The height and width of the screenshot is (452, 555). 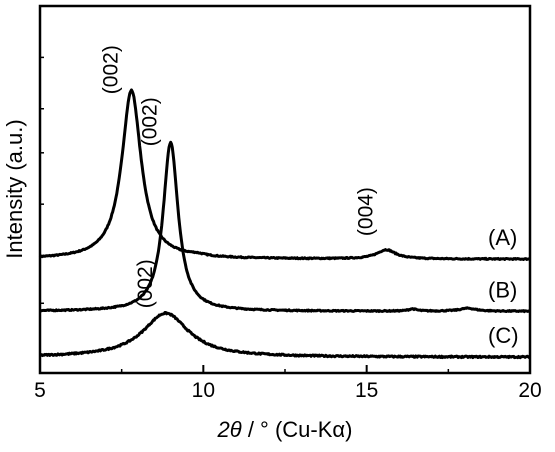 What do you see at coordinates (297, 429) in the screenshot?
I see `x-axis-units: / ° (Cu-Kα)` at bounding box center [297, 429].